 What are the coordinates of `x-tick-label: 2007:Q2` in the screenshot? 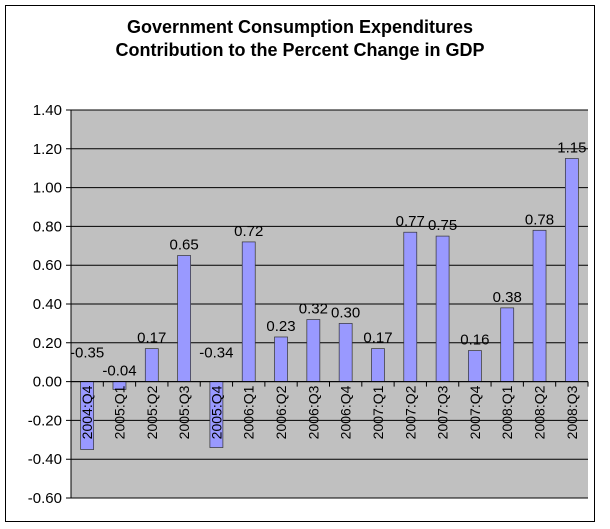 It's located at (410, 412).